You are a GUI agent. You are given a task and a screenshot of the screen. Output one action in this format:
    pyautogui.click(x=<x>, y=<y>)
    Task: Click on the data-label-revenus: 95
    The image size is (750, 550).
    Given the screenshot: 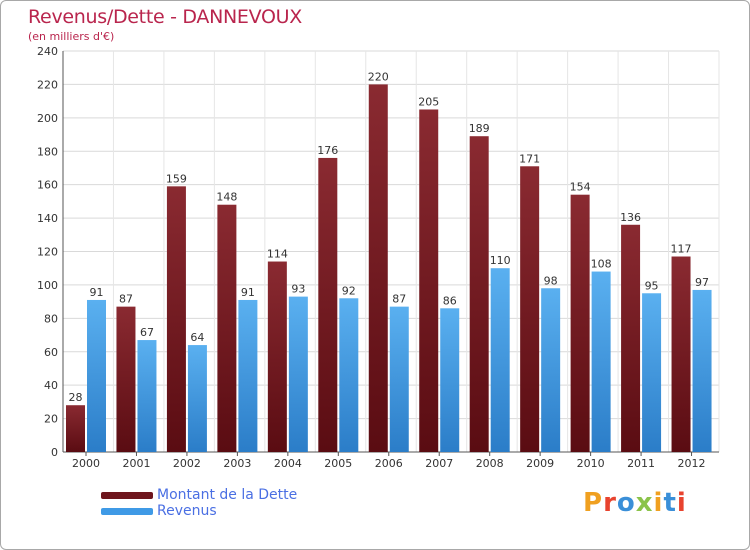 What is the action you would take?
    pyautogui.click(x=652, y=285)
    